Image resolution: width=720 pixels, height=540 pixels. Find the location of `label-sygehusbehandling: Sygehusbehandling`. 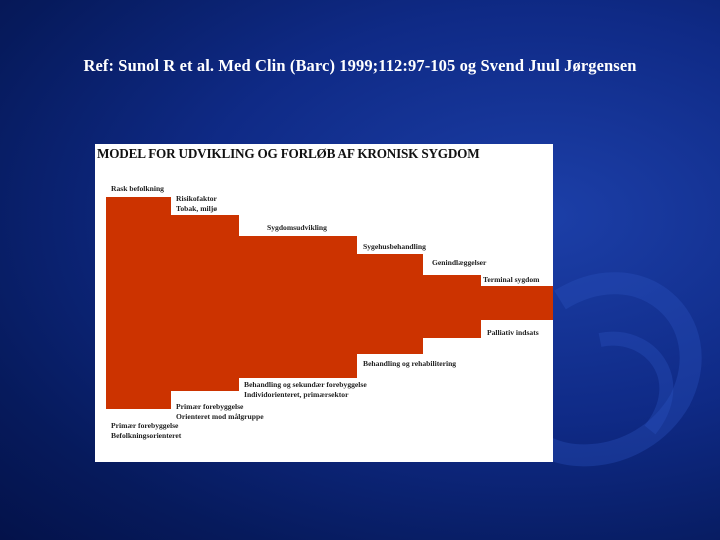

label-sygehusbehandling: Sygehusbehandling is located at coordinates (394, 246).